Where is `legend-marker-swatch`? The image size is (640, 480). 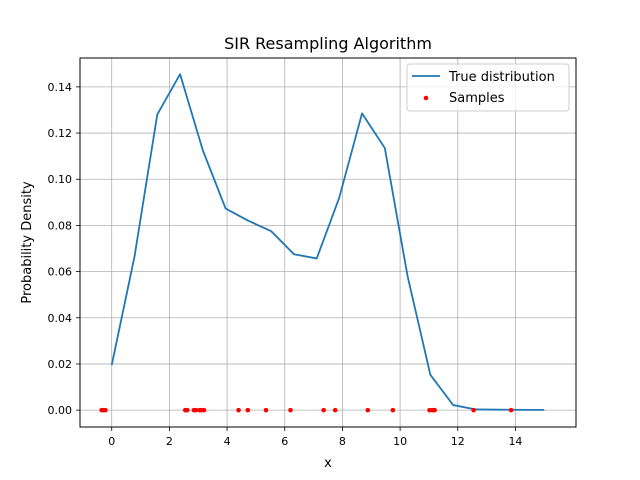 legend-marker-swatch is located at coordinates (426, 98).